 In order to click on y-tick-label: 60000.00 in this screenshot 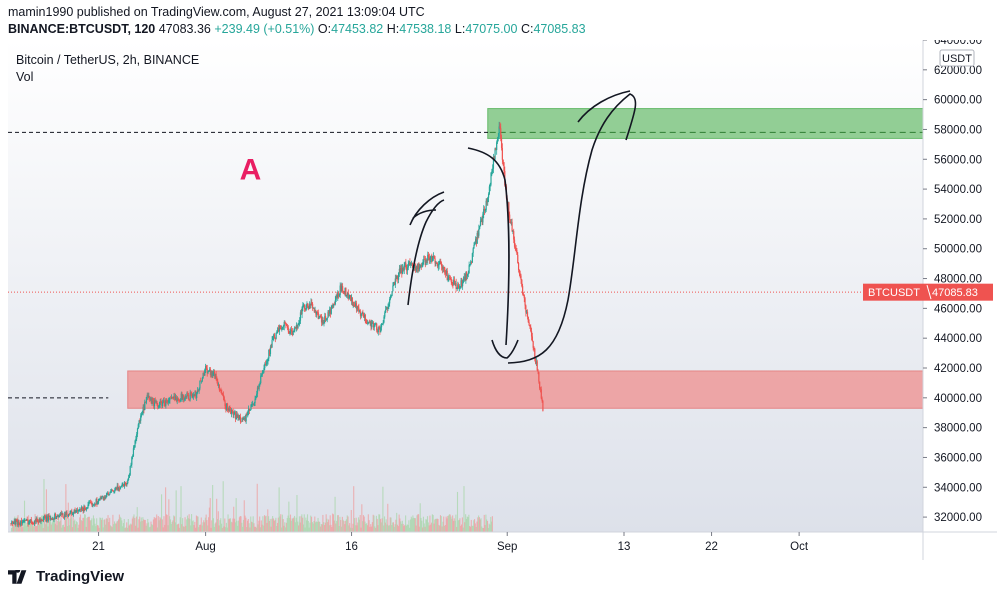, I will do `click(958, 101)`.